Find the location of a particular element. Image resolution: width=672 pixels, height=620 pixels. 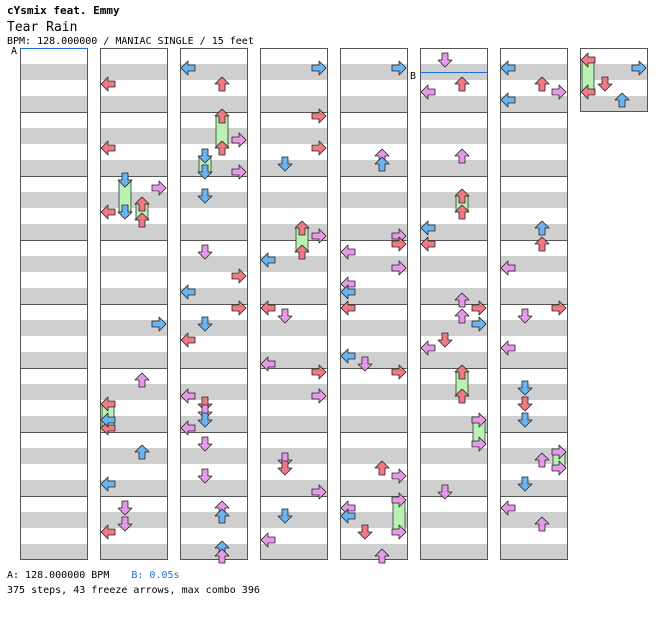

stop-legend: B: 0.05s is located at coordinates (155, 575).